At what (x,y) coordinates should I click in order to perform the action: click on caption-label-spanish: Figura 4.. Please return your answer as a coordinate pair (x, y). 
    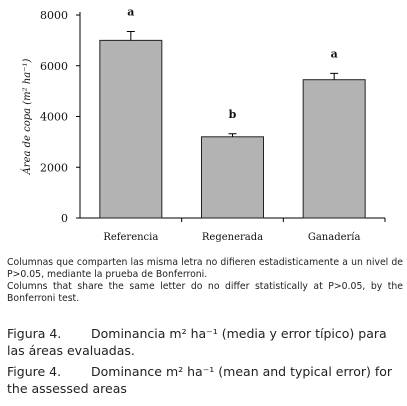
    Looking at the image, I should click on (34, 333).